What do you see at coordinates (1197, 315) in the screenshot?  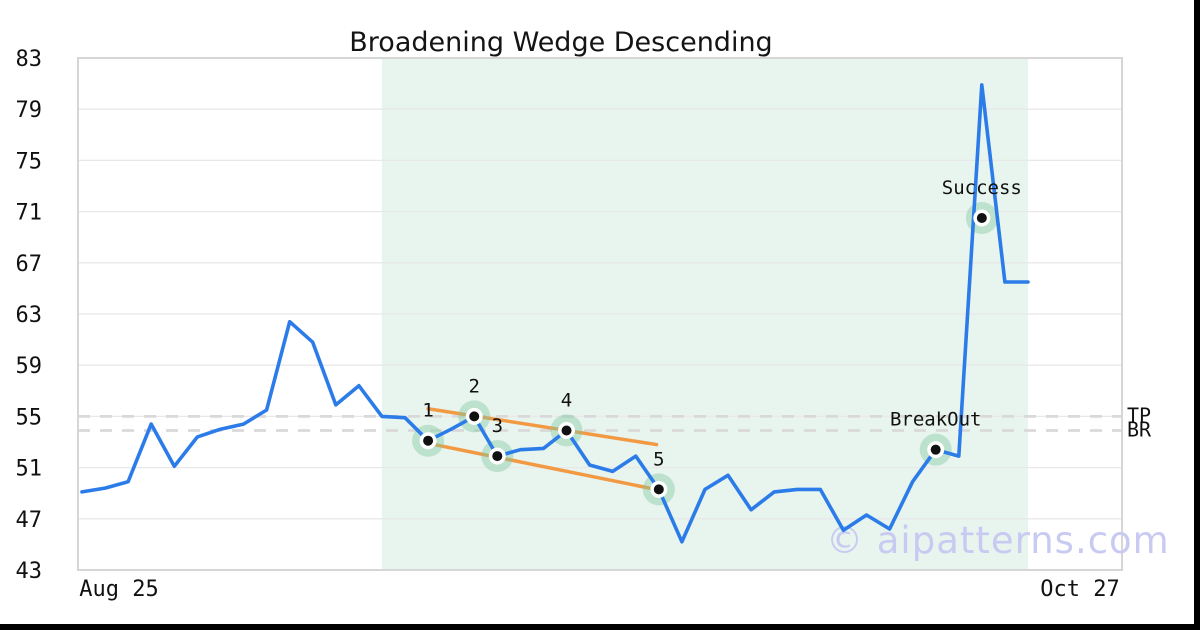 I see `image-border-right` at bounding box center [1197, 315].